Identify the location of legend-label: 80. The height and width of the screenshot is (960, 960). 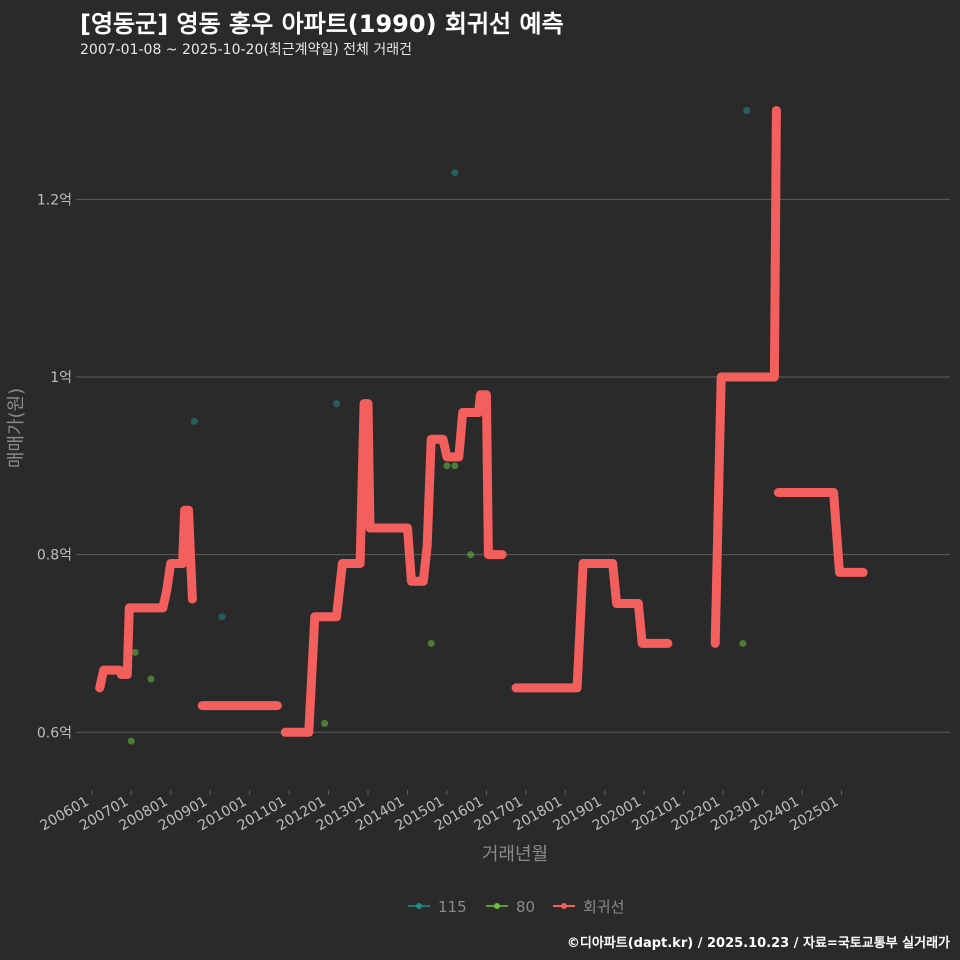
(525, 907).